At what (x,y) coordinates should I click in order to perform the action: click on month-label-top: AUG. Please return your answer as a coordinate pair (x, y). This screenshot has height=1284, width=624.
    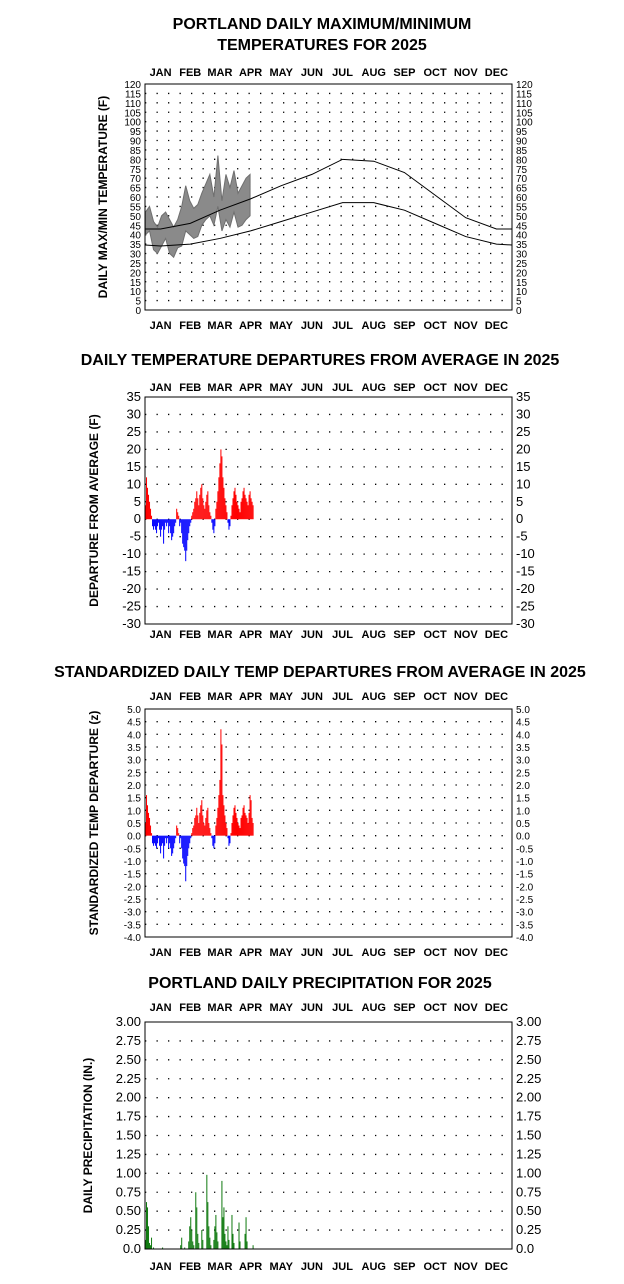
    Looking at the image, I should click on (374, 388).